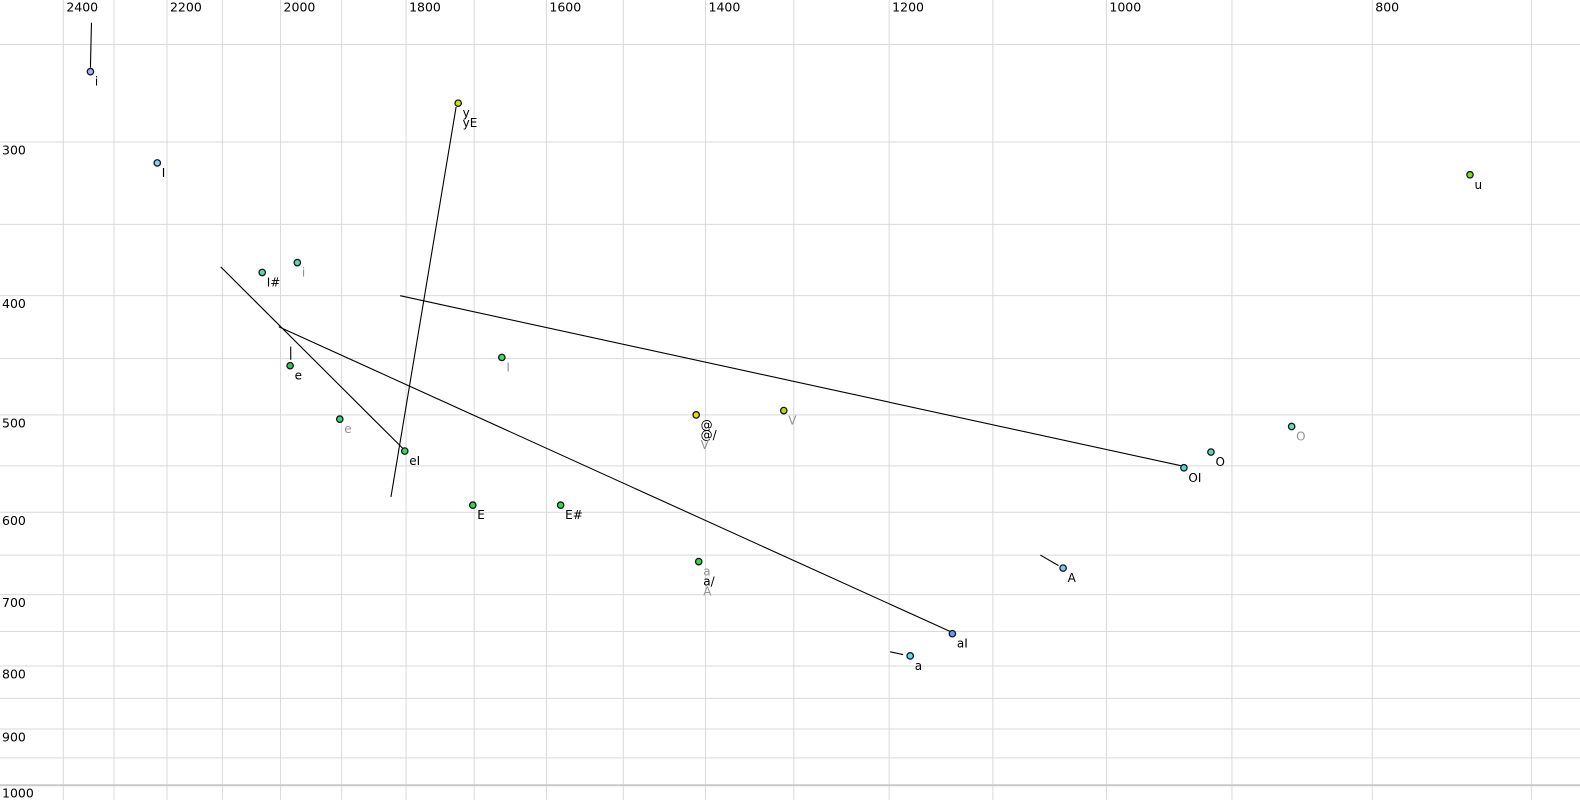  I want to click on y-axis-tick-label: 500, so click(14, 422).